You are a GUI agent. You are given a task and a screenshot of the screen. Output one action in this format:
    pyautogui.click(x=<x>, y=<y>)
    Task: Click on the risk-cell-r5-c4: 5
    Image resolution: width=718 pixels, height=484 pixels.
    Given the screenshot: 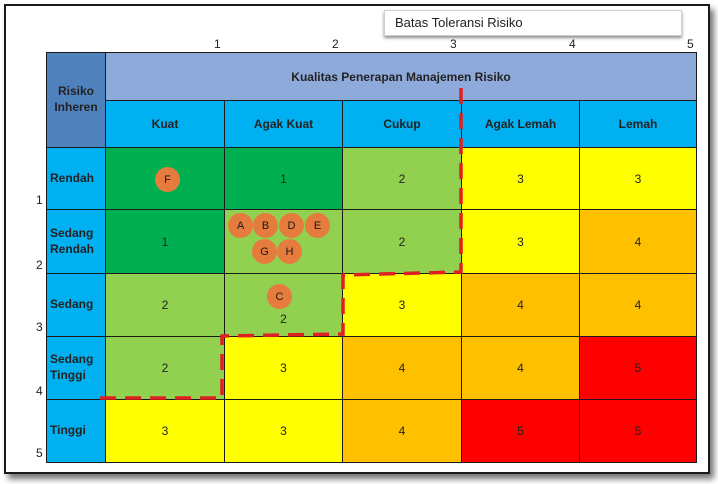 What is the action you would take?
    pyautogui.click(x=520, y=431)
    